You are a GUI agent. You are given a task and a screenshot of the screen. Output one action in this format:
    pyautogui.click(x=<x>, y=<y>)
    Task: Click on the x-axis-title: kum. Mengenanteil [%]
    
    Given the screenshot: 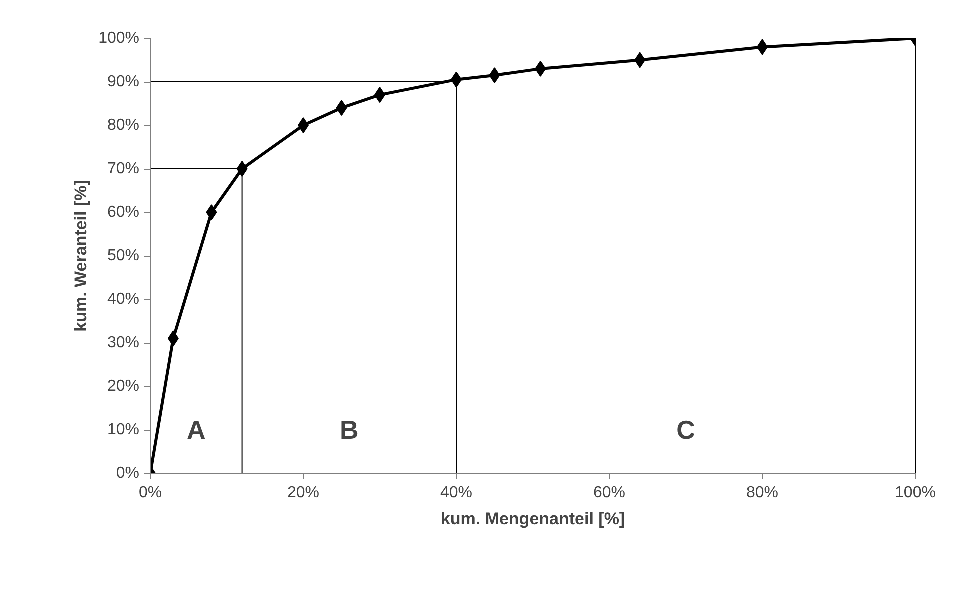 What is the action you would take?
    pyautogui.click(x=533, y=519)
    